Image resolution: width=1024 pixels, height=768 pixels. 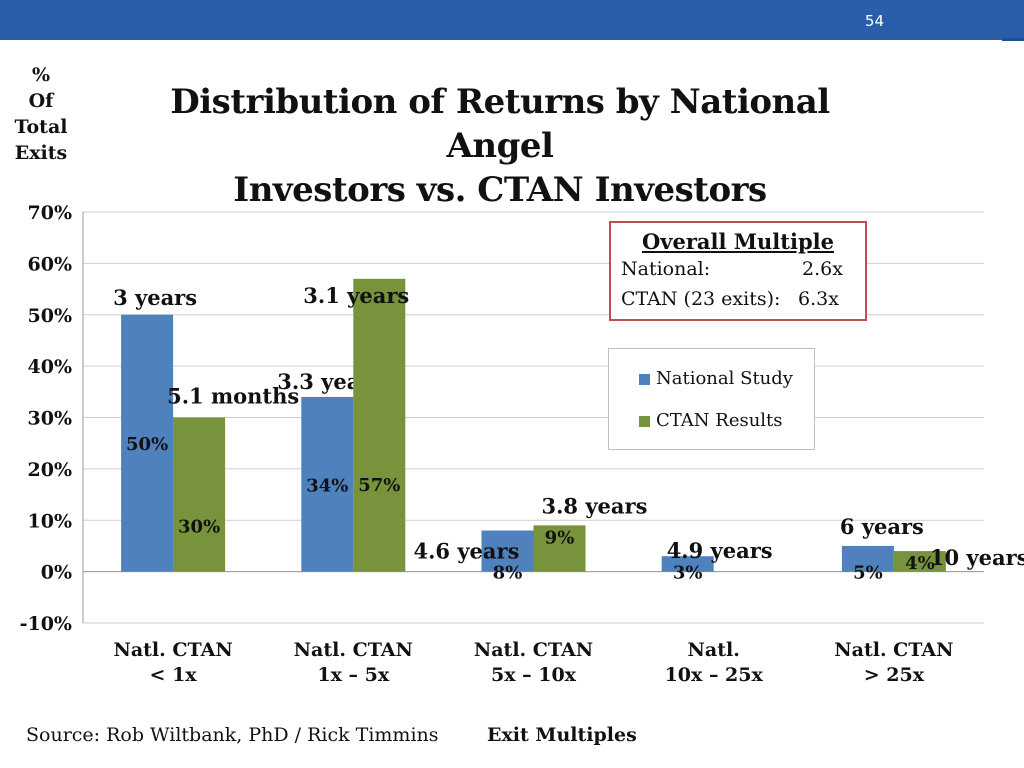 I want to click on duration-label-national: 6 years, so click(x=882, y=526).